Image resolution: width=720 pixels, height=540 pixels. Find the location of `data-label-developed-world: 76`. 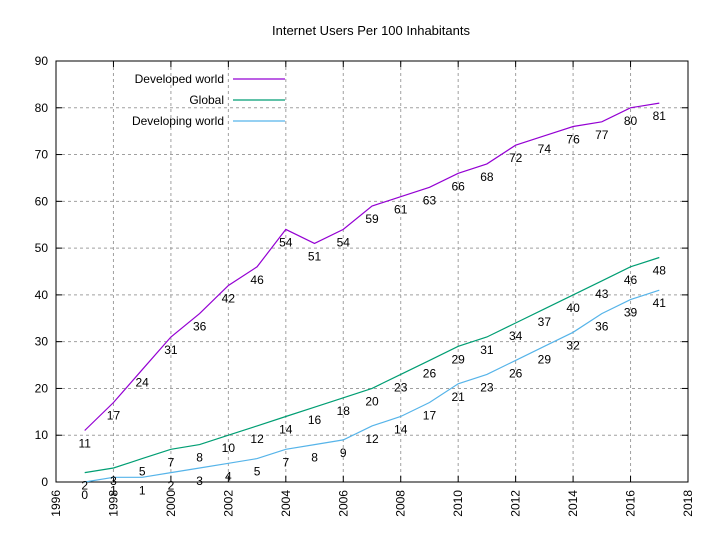

data-label-developed-world: 76 is located at coordinates (573, 139).